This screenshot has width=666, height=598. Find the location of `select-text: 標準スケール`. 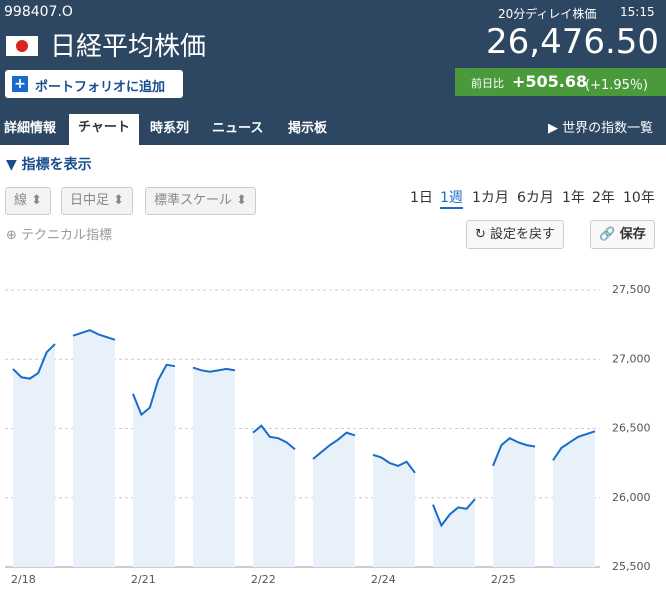

select-text: 標準スケール is located at coordinates (193, 200).